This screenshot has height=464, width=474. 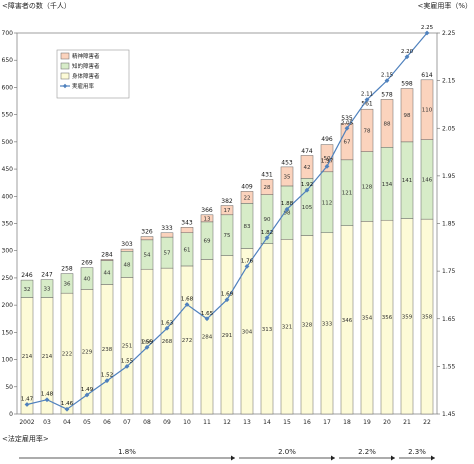 I want to click on category-label: 19, so click(x=367, y=422).